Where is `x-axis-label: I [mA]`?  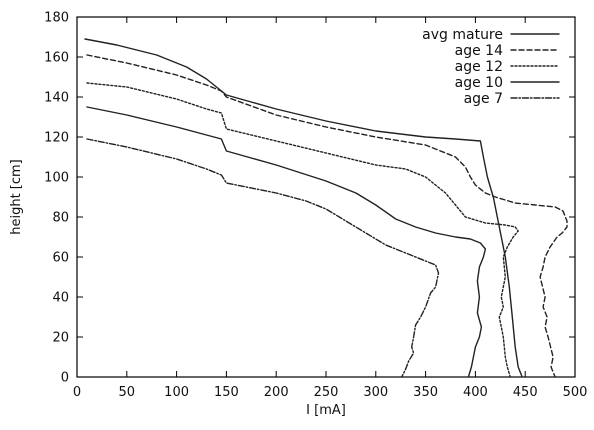
x-axis-label: I [mA] is located at coordinates (326, 410).